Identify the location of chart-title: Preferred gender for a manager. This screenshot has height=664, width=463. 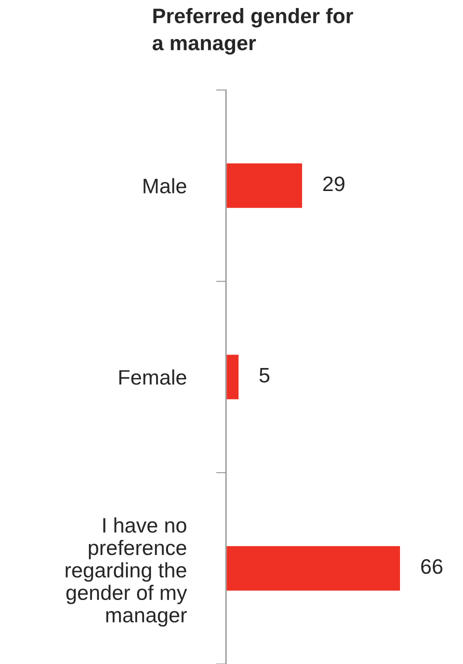
(253, 31).